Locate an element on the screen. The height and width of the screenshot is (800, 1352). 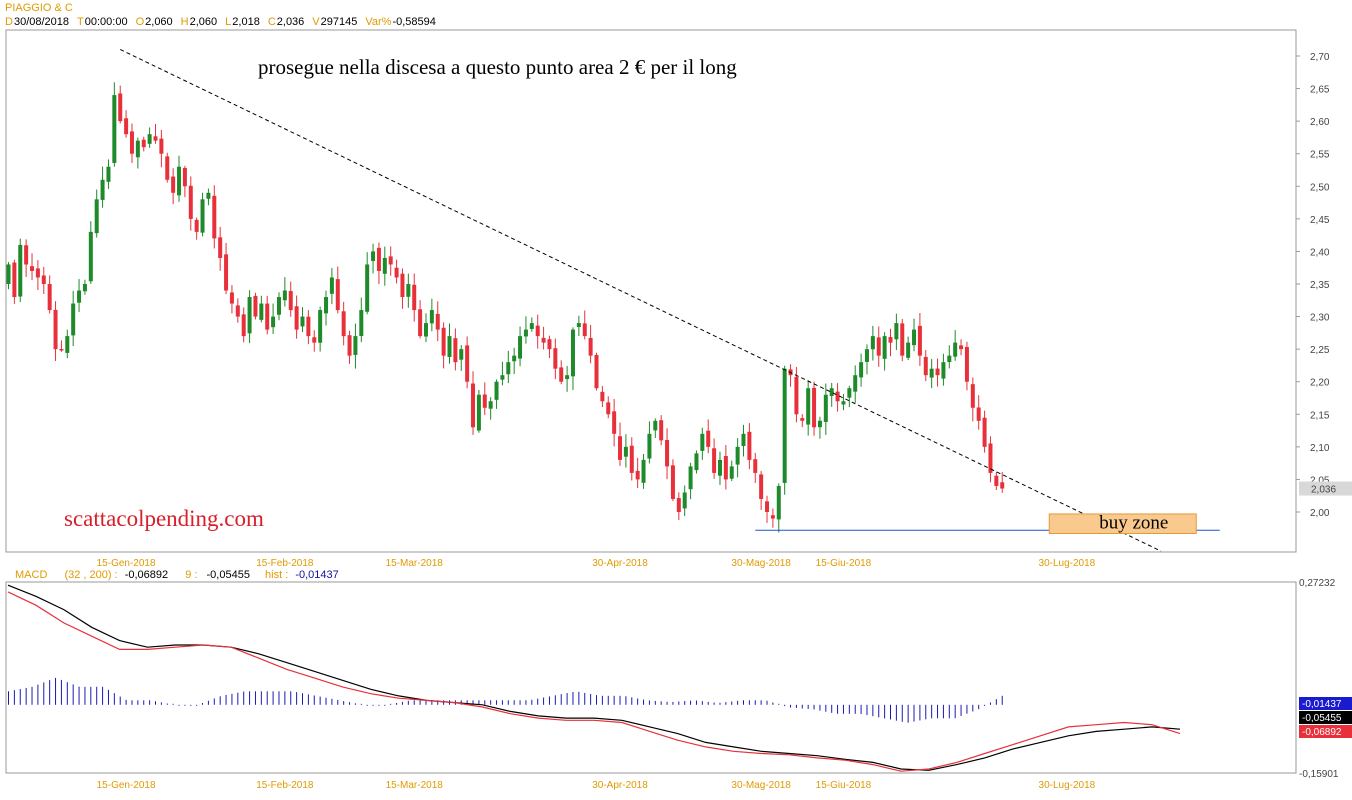
price-y-tick-label: 2,20 is located at coordinates (1320, 383).